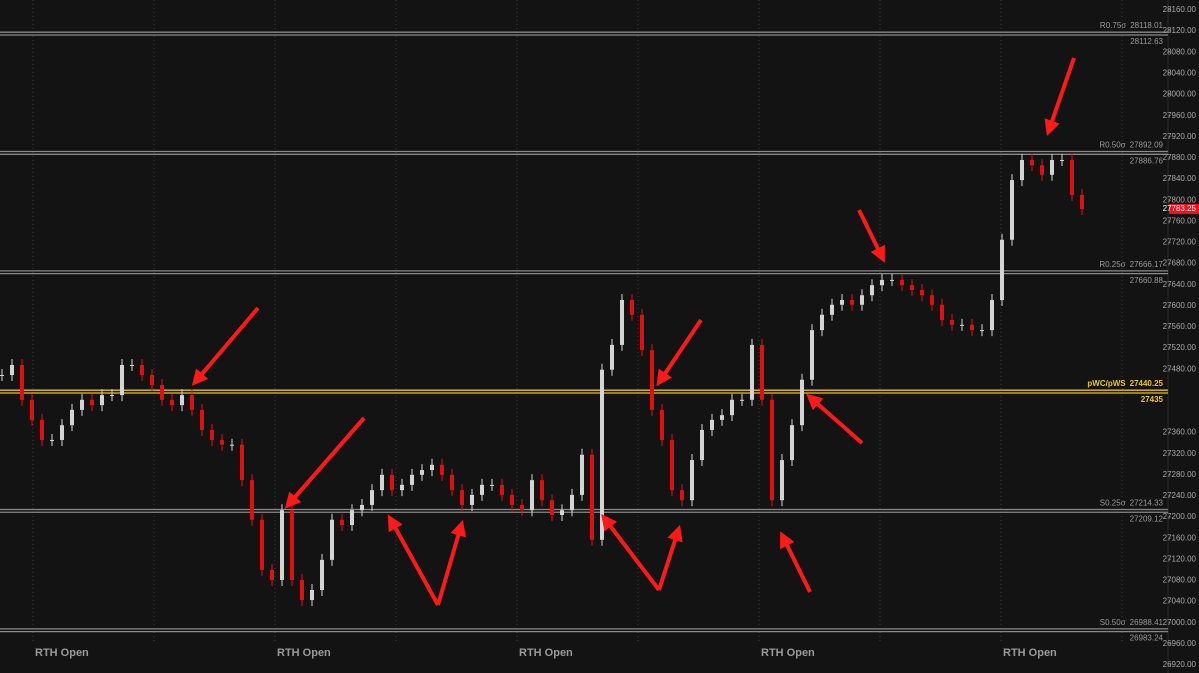  Describe the element at coordinates (1180, 136) in the screenshot. I see `y-tick-label: 27920.00` at that location.